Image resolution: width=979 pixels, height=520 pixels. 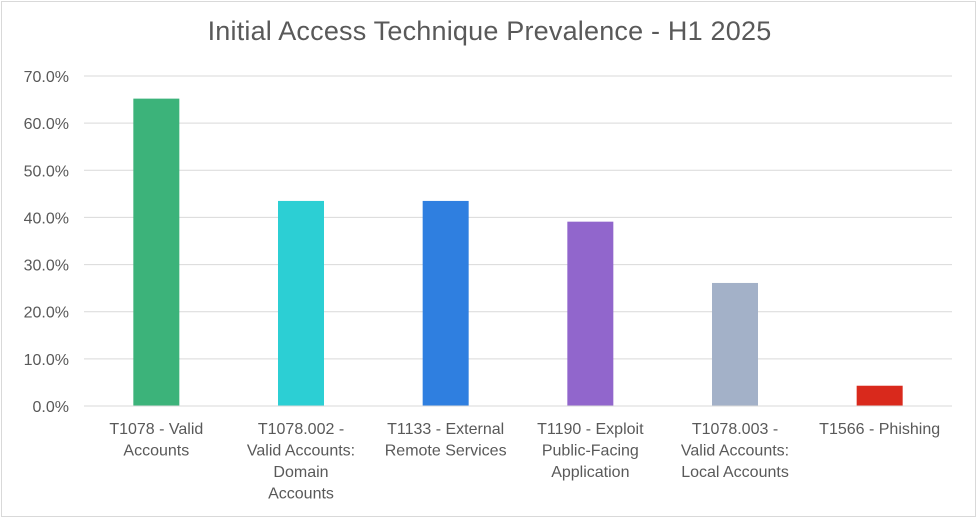 I want to click on y-tick-label: 30.0%, so click(x=46, y=266).